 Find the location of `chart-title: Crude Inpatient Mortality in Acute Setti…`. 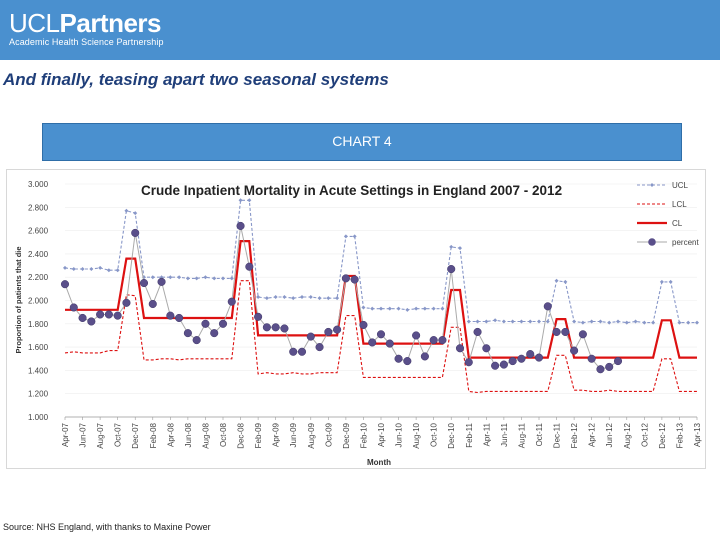

chart-title: Crude Inpatient Mortality in Acute Setti… is located at coordinates (351, 190).